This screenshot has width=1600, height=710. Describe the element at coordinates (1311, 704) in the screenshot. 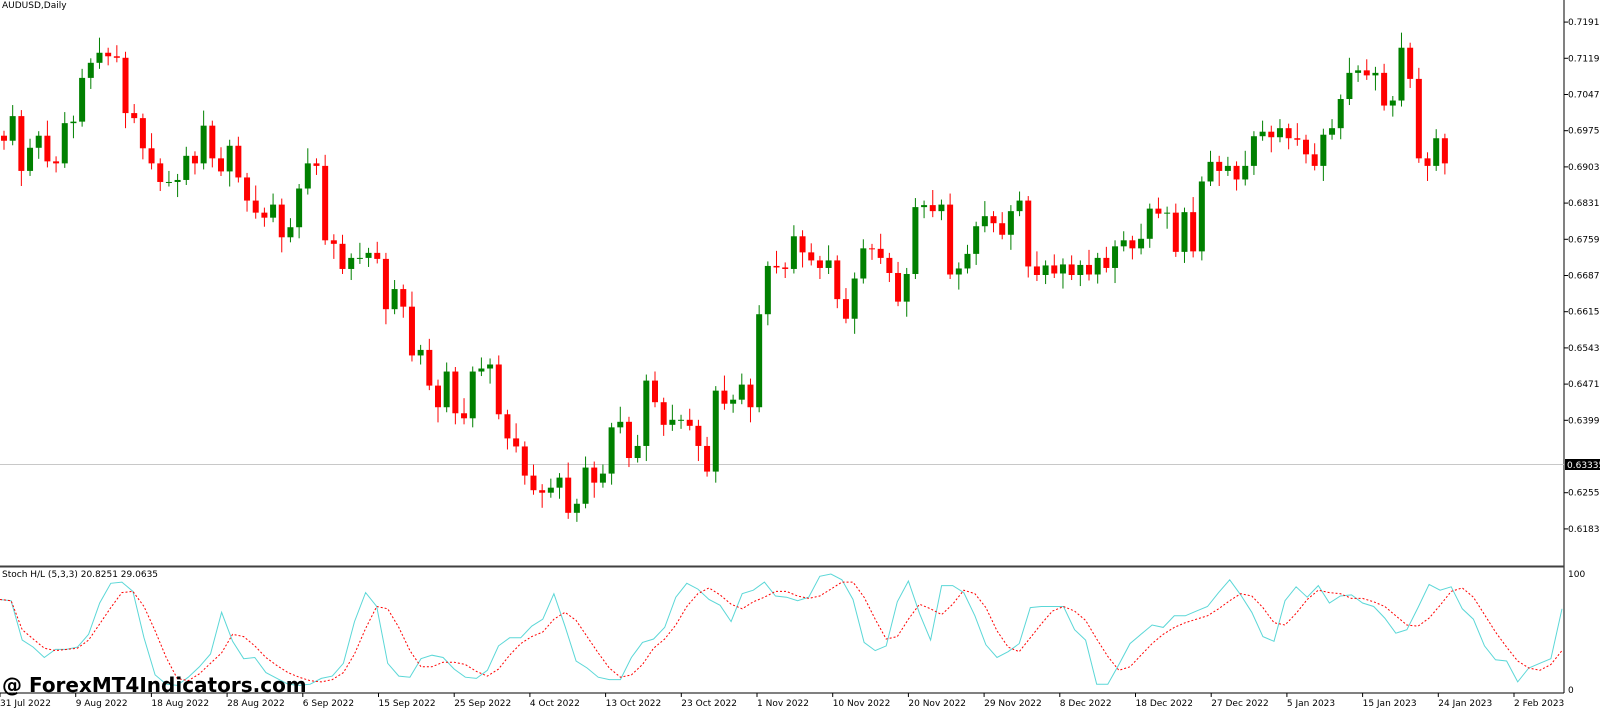

I see `time-tick-label: 5 Jan 2023` at that location.